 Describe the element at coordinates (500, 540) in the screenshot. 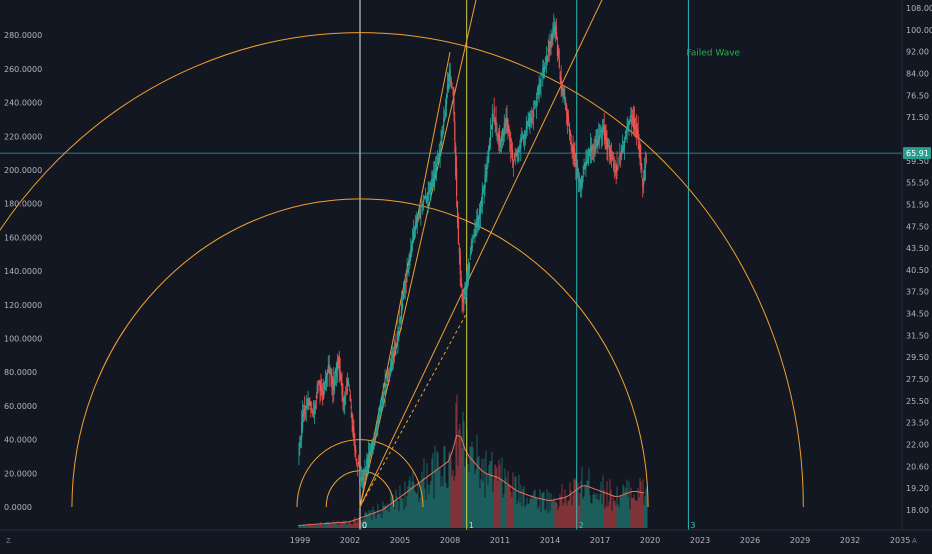

I see `x-axis-tick-label: 2011` at that location.